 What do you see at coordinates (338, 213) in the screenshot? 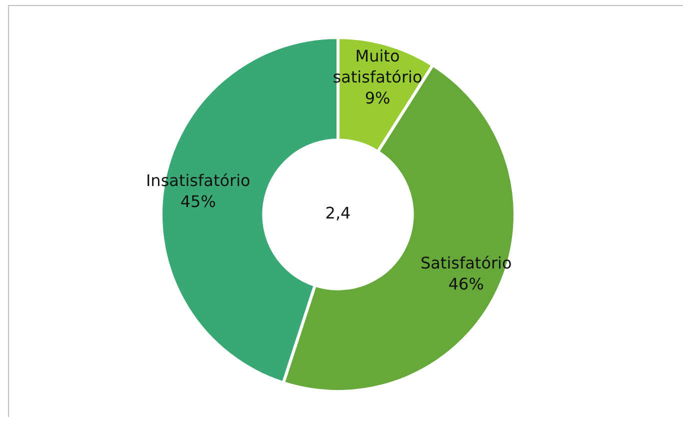
I see `text: 2,4` at bounding box center [338, 213].